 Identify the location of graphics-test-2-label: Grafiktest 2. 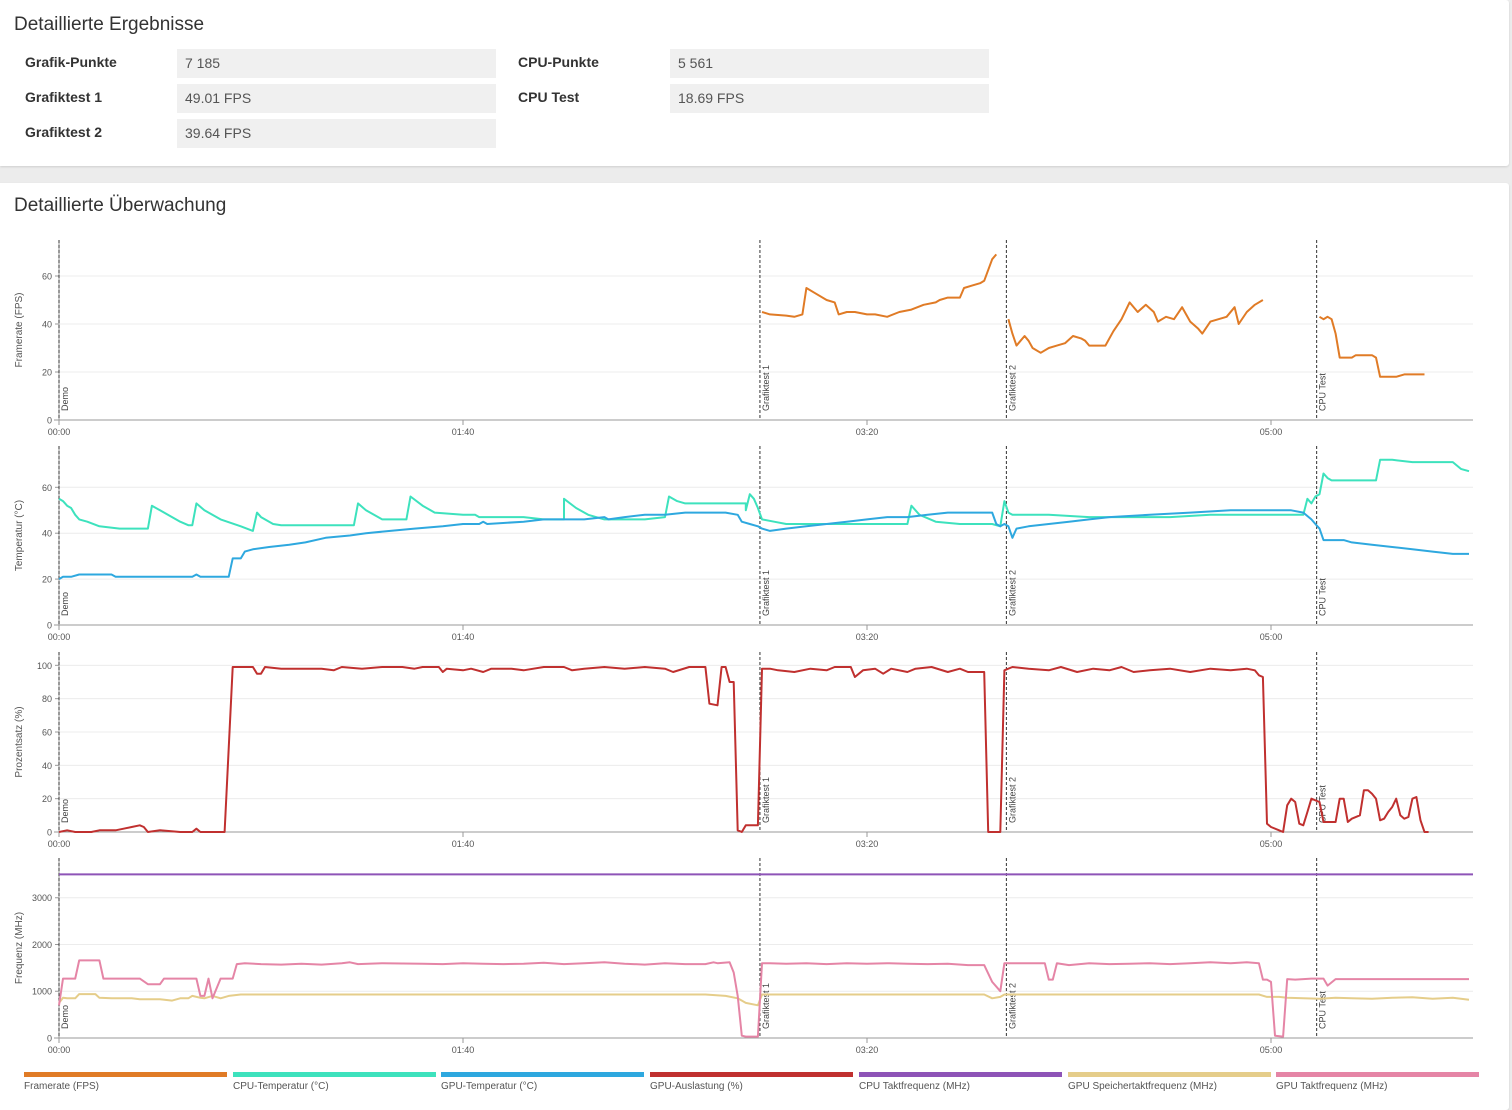
(64, 132).